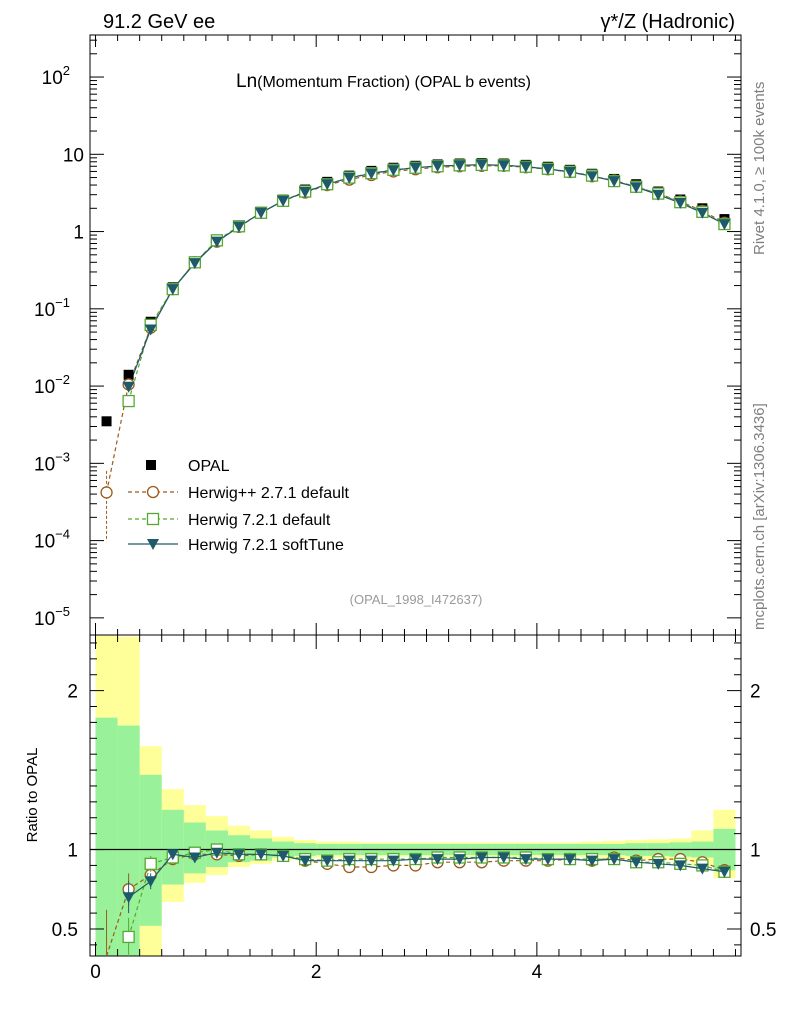  I want to click on legend-marker-opal, so click(151, 465).